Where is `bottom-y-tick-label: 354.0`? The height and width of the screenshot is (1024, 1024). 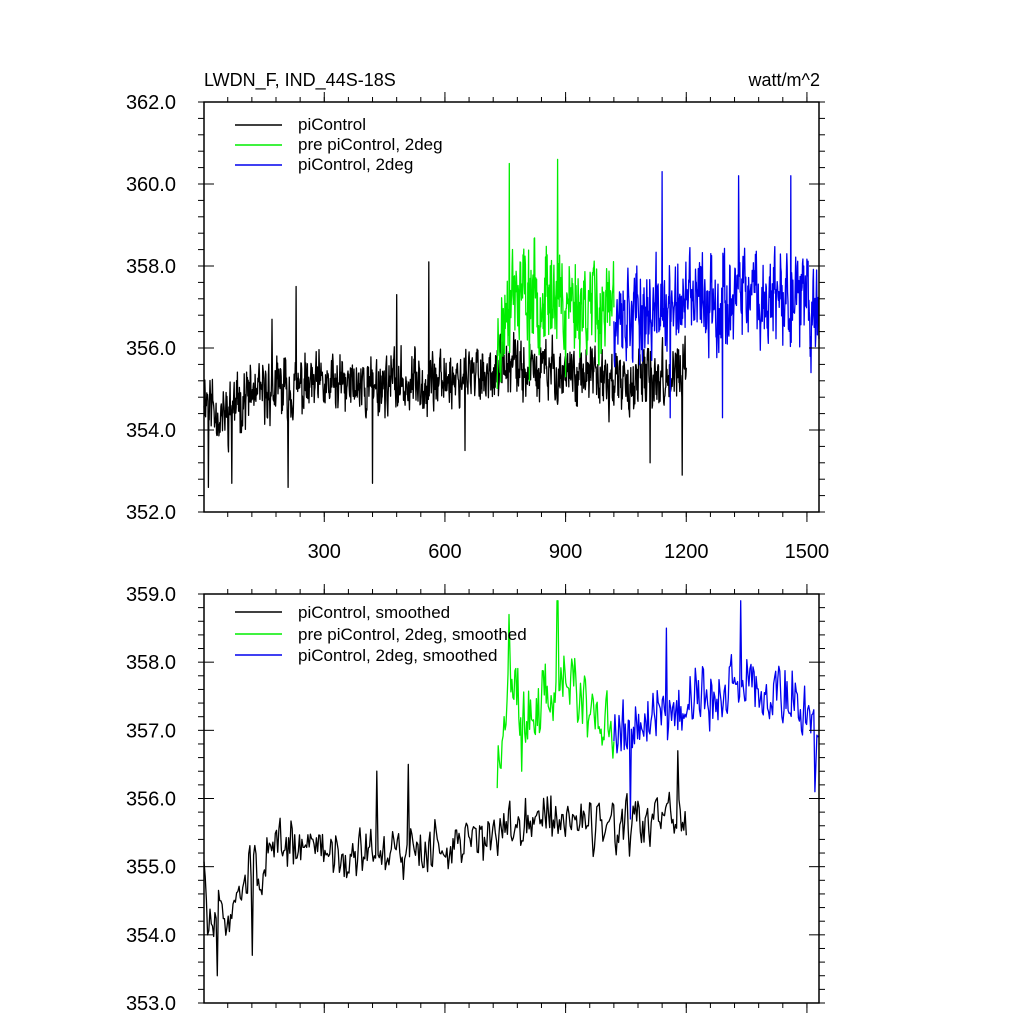 bottom-y-tick-label: 354.0 is located at coordinates (151, 936).